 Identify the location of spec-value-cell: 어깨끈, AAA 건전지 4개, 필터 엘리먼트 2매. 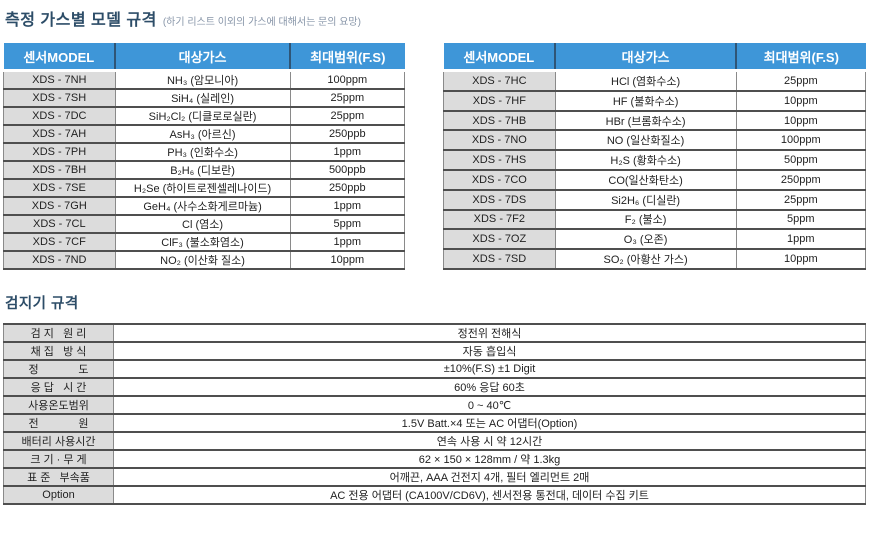
(489, 477).